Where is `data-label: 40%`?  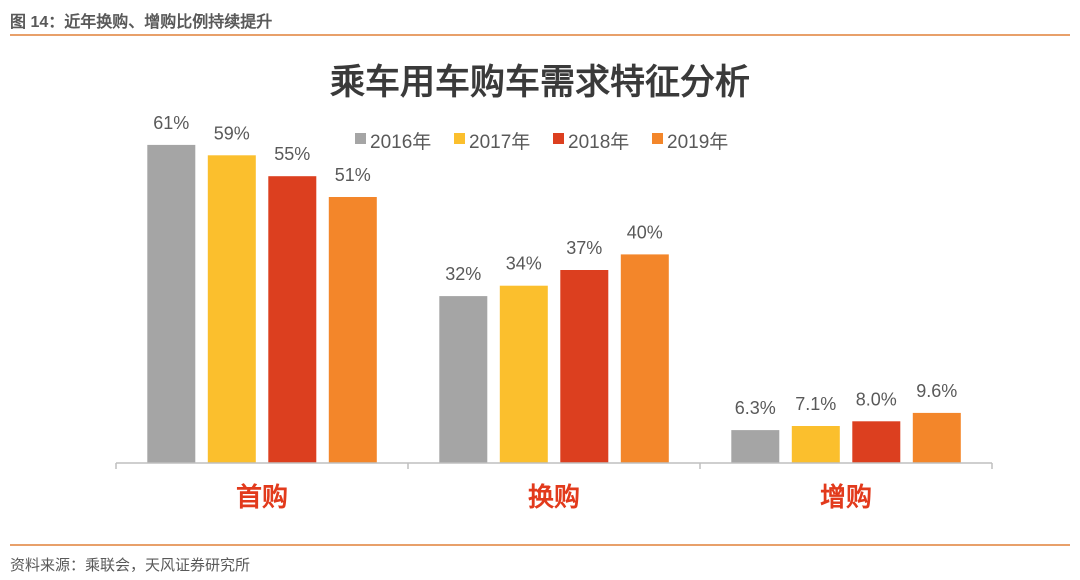
data-label: 40% is located at coordinates (645, 232).